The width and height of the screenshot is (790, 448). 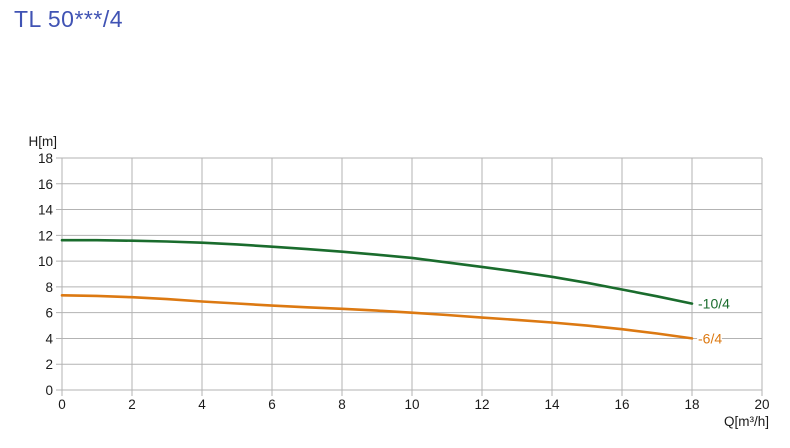 What do you see at coordinates (49, 287) in the screenshot?
I see `y-tick-label: 8` at bounding box center [49, 287].